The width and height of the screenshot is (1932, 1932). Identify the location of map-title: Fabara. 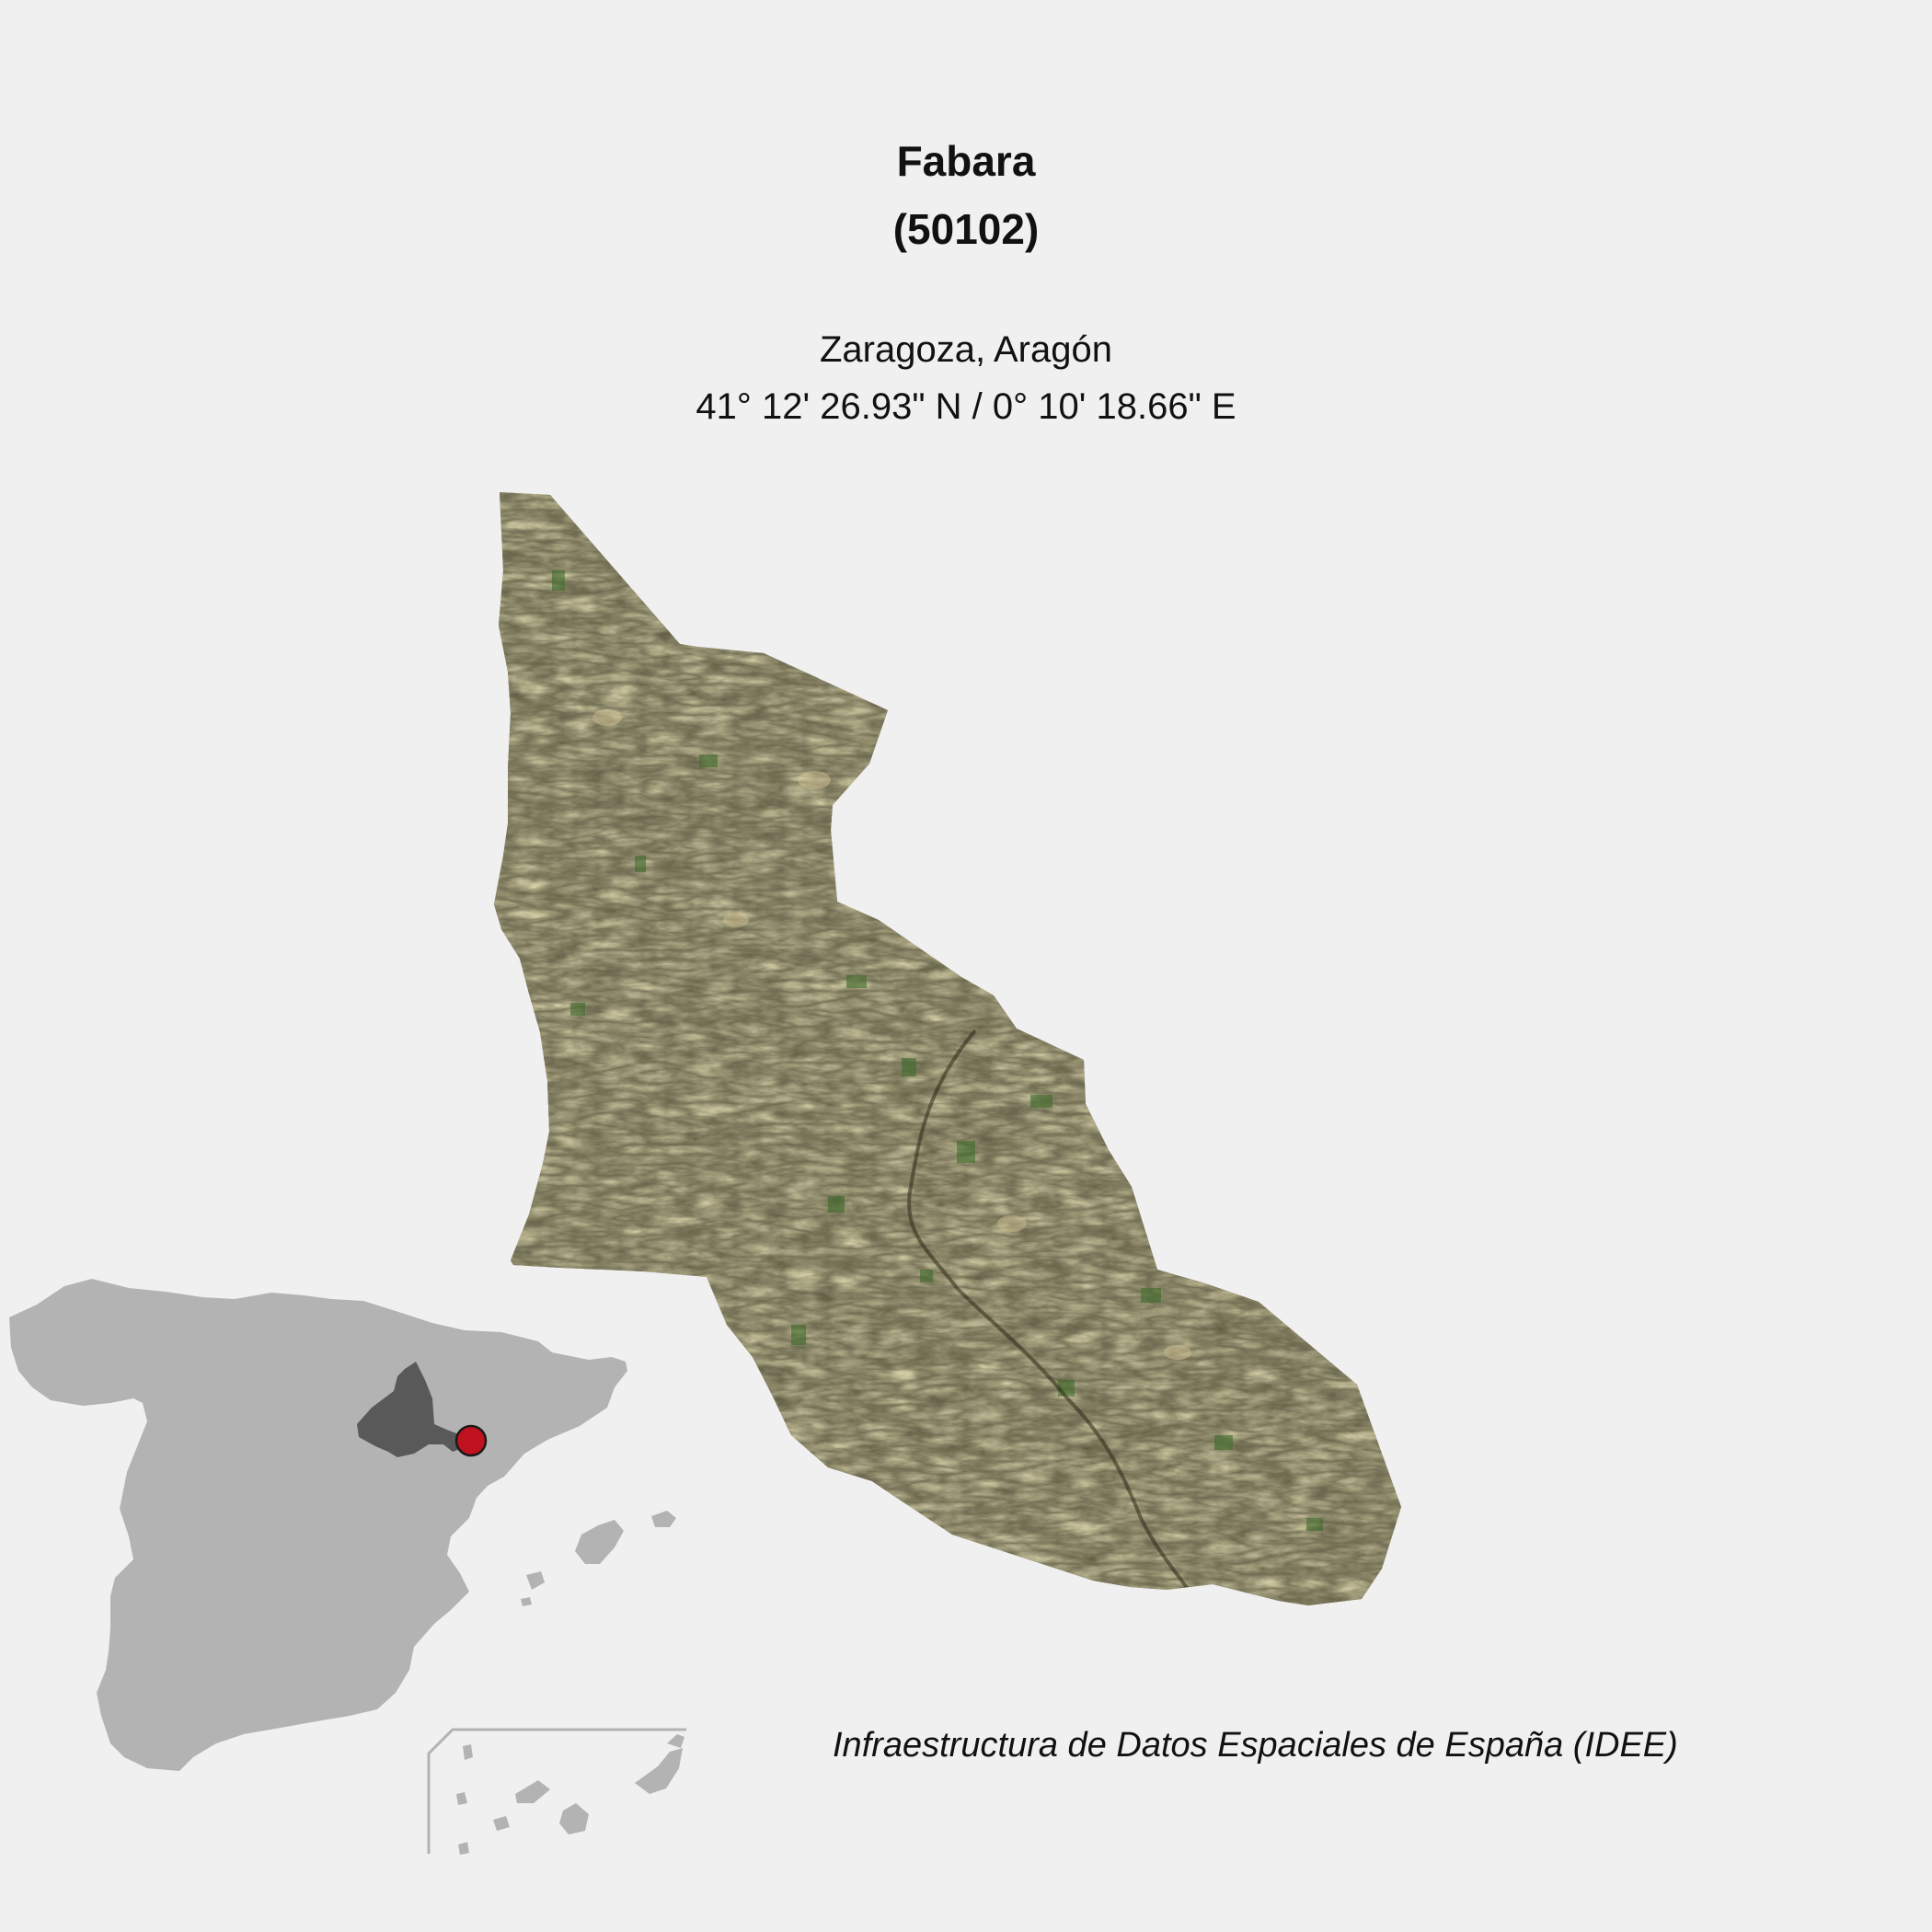
(966, 161).